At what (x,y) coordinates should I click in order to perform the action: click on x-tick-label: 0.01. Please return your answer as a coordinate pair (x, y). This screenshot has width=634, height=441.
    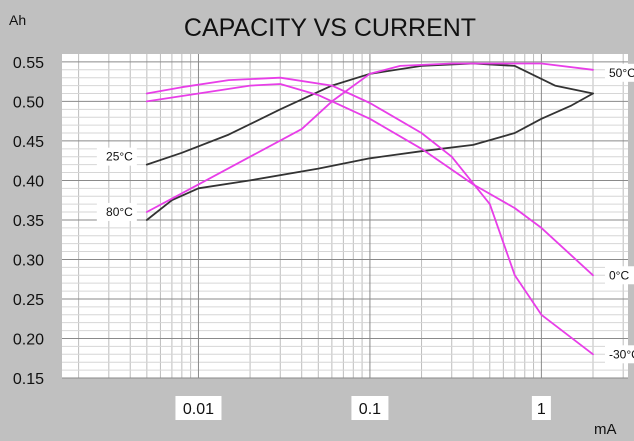
    Looking at the image, I should click on (198, 408).